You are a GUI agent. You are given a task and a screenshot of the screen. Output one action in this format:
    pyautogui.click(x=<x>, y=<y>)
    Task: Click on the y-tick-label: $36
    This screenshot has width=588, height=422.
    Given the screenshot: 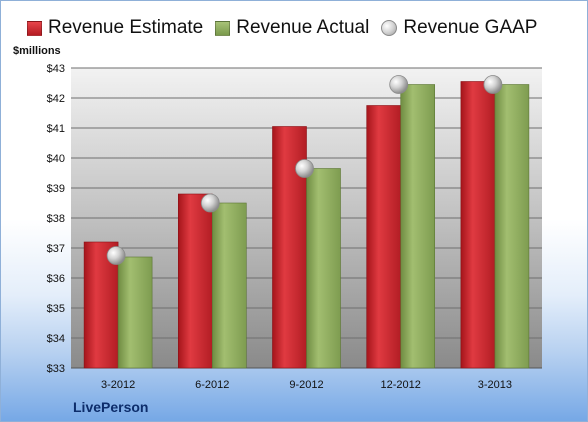 What is the action you would take?
    pyautogui.click(x=56, y=279)
    